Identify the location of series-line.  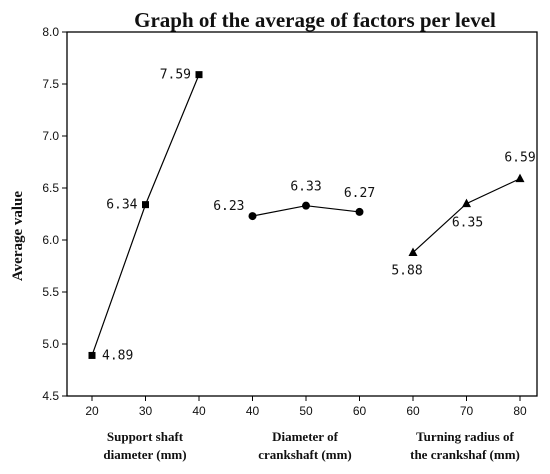
(145, 215).